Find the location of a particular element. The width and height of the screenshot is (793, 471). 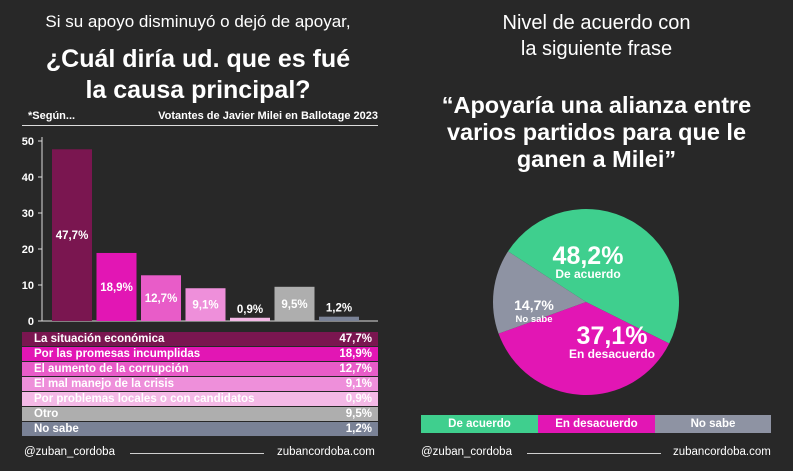

right-subtitle: Nivel de acuerdo con la siguiente frase is located at coordinates (596, 36).